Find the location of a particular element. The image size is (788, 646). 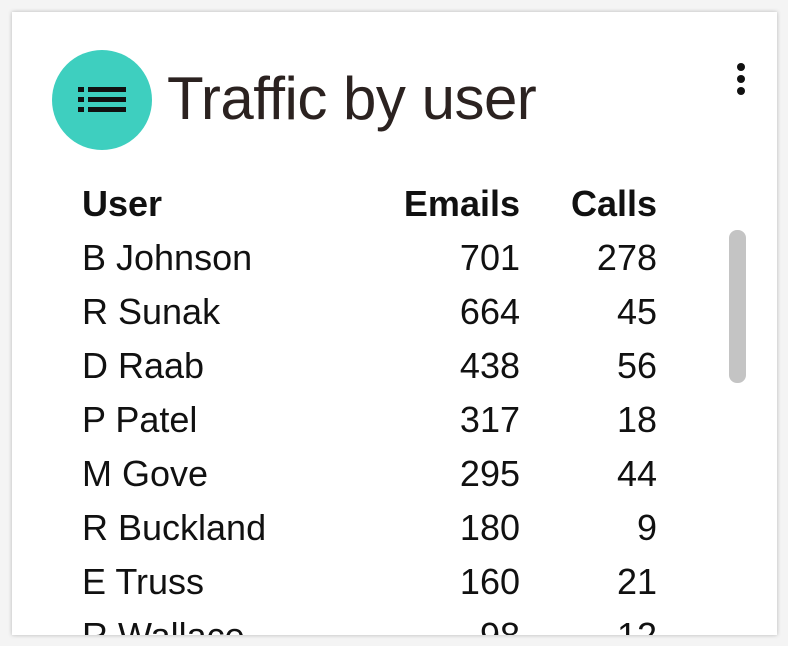

list-icon is located at coordinates (102, 100).